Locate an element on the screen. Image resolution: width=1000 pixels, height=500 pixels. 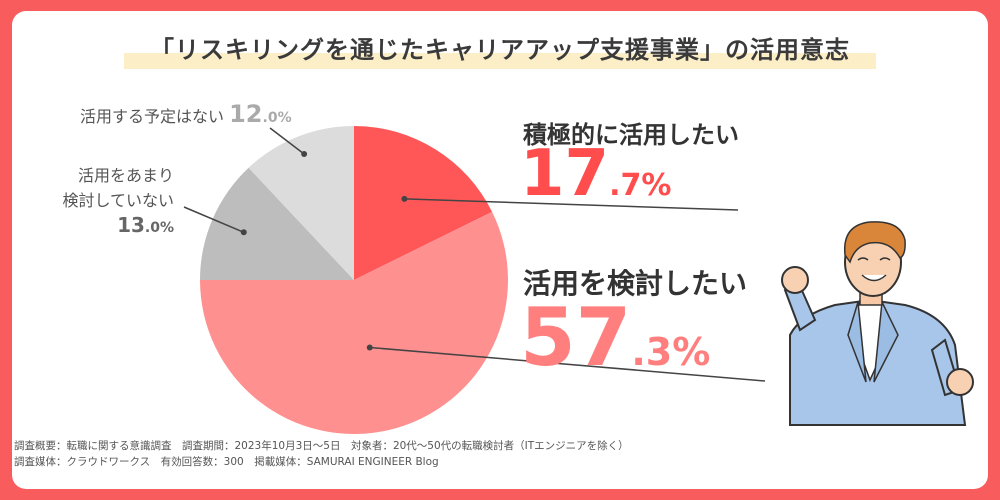
label-active-use: 積極的に活用したい is located at coordinates (631, 135).